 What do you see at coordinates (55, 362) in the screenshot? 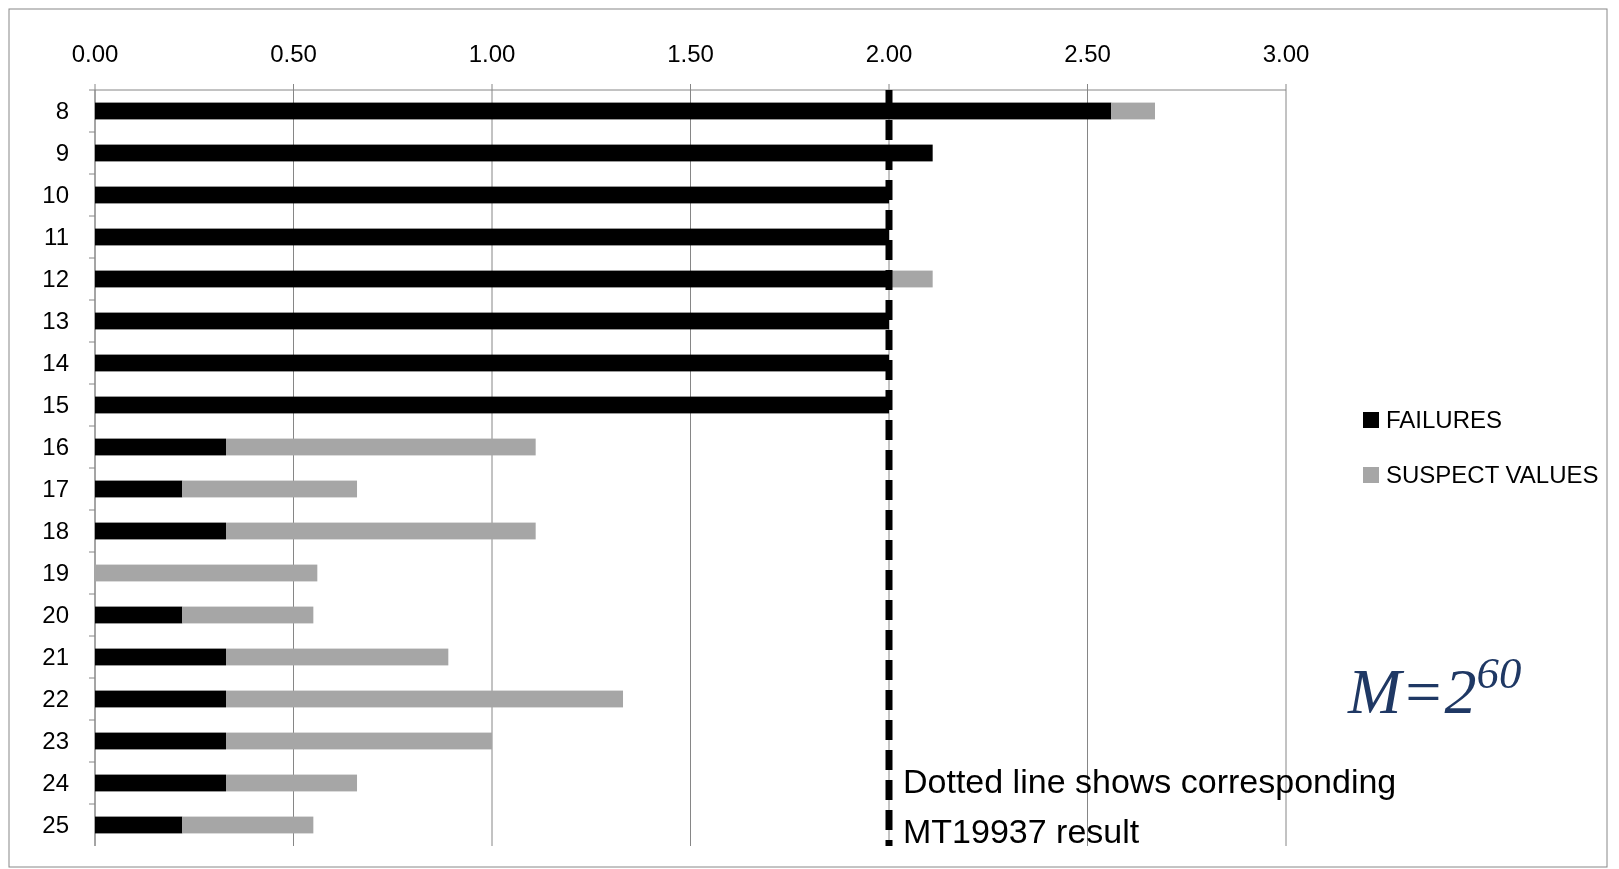
I see `y-tick-label: 14` at bounding box center [55, 362].